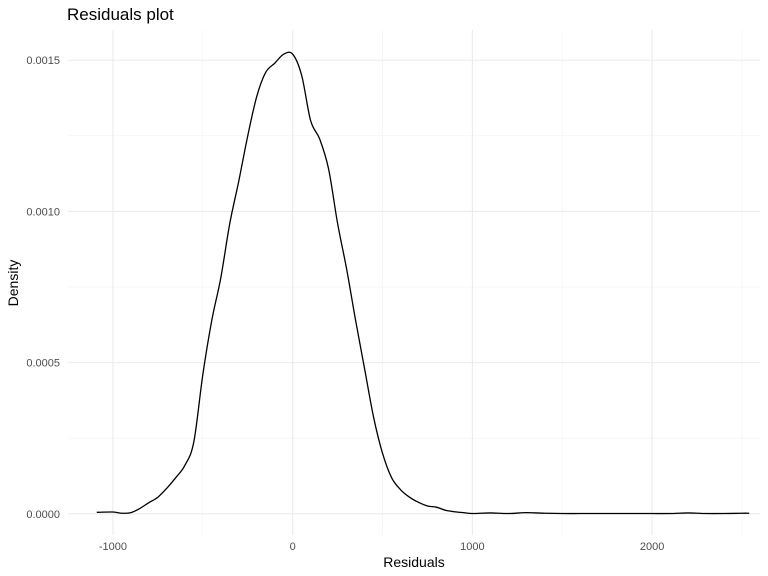 The width and height of the screenshot is (768, 576). I want to click on y-tick-label: 0.0010, so click(43, 212).